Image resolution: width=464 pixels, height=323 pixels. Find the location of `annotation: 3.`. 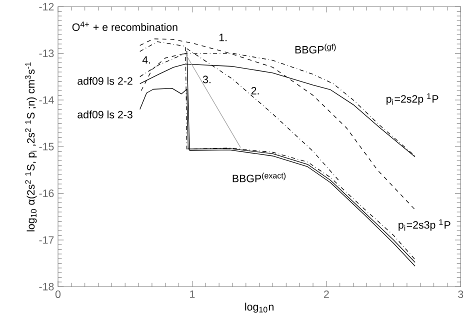

annotation: 3. is located at coordinates (206, 80).